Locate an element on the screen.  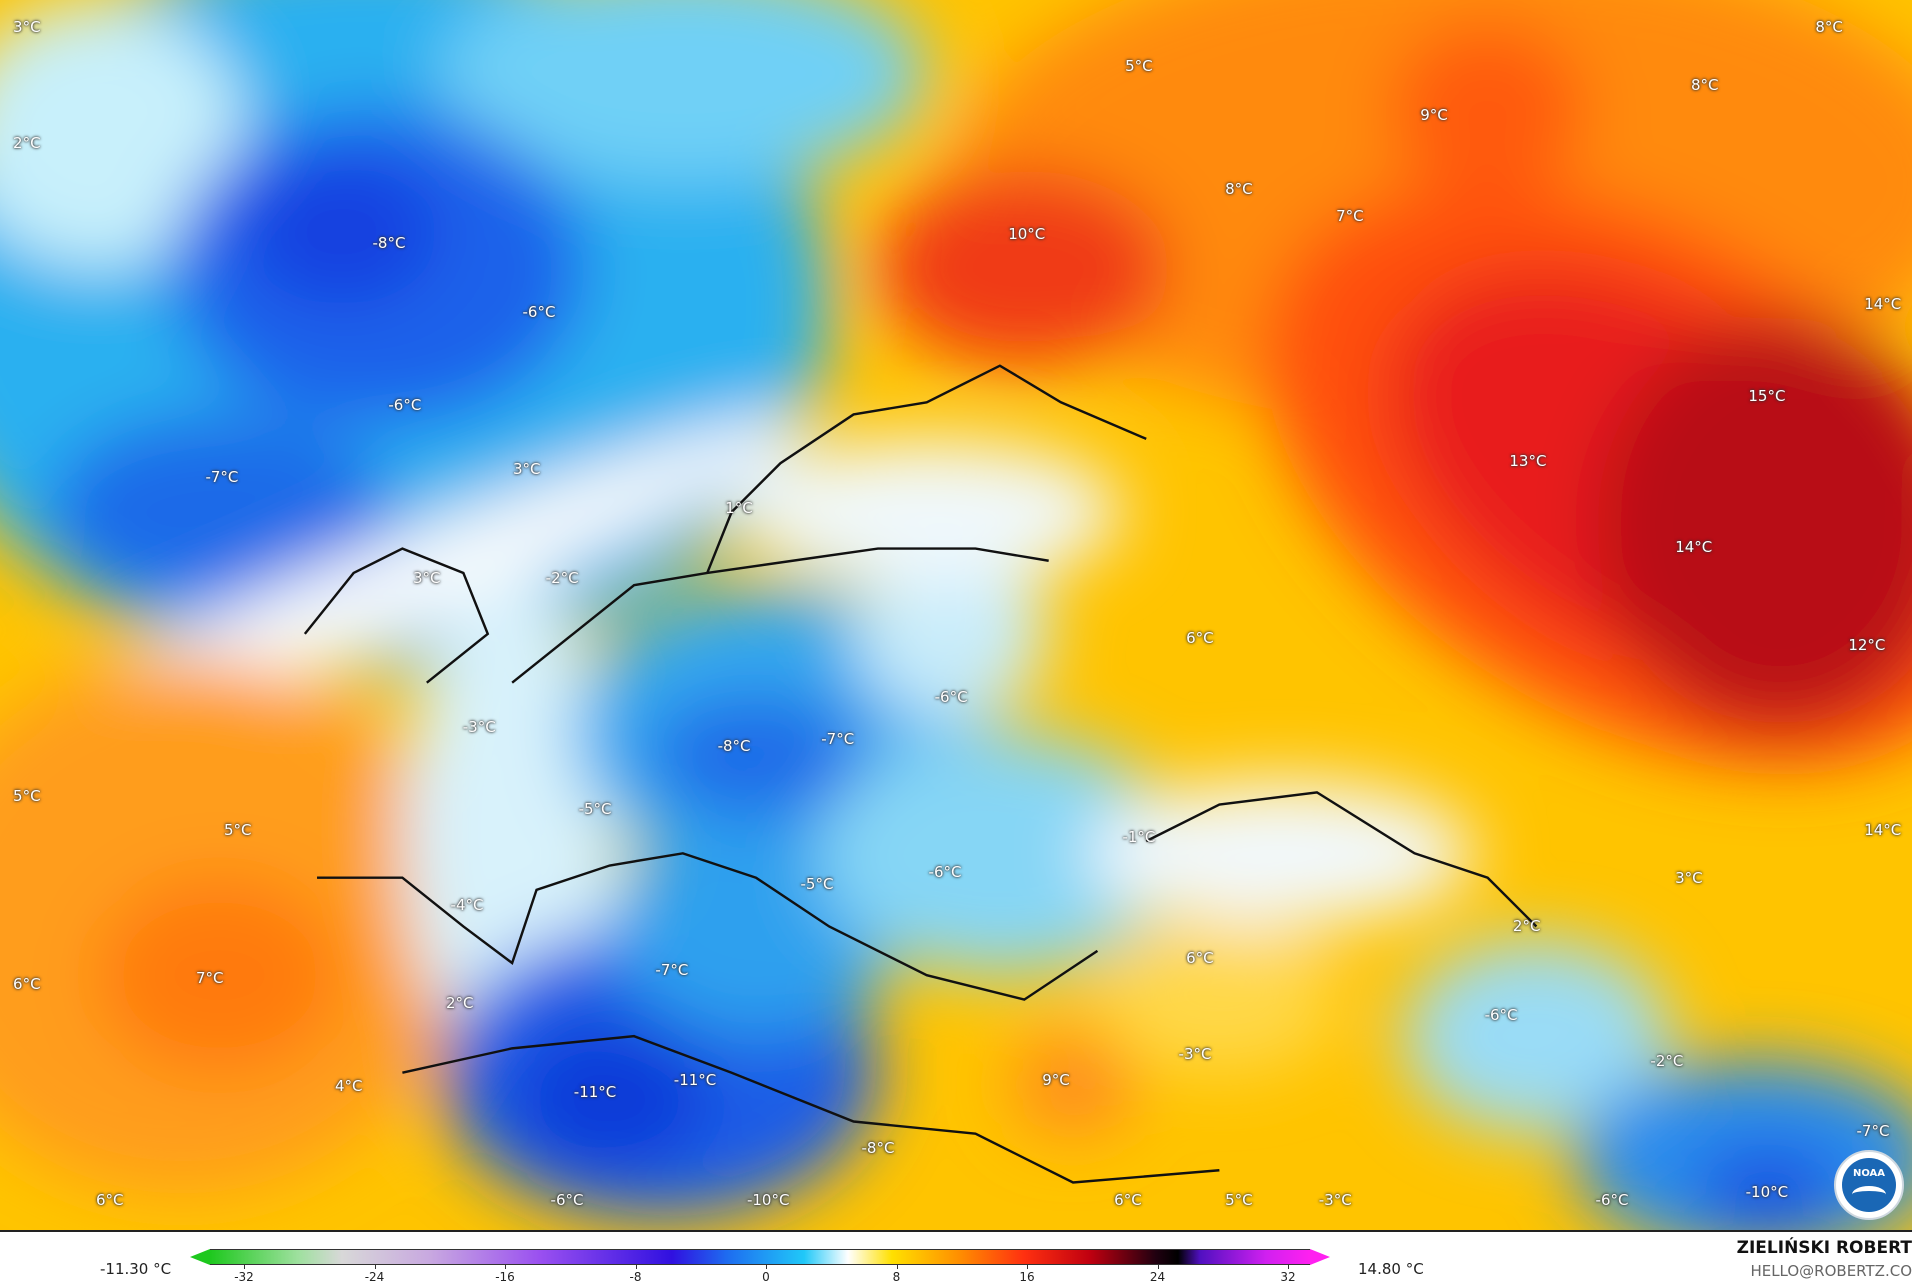
tick-label: 0 is located at coordinates (766, 1277).